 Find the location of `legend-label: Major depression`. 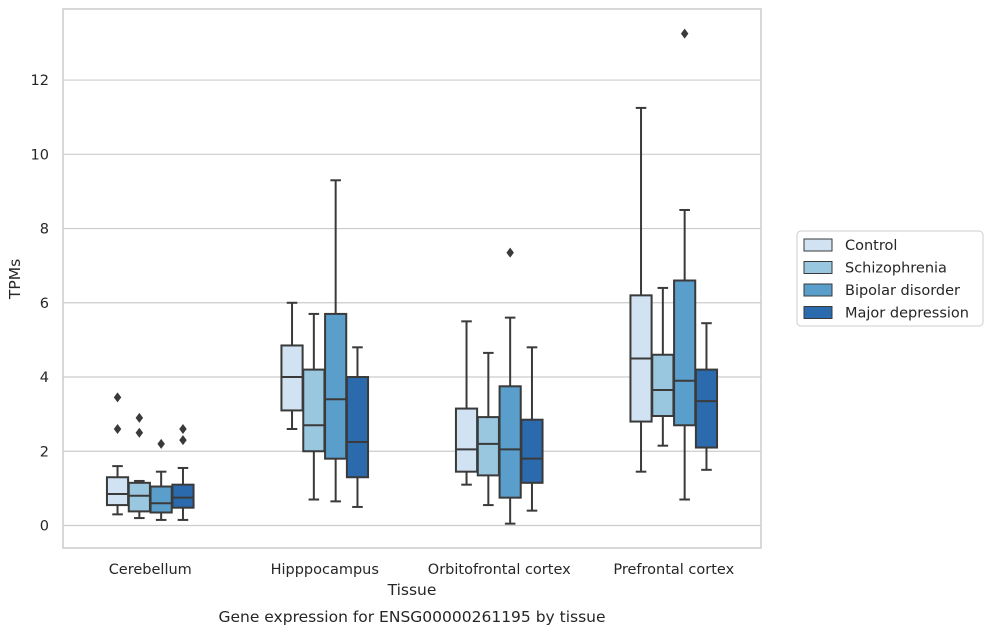

legend-label: Major depression is located at coordinates (907, 314).